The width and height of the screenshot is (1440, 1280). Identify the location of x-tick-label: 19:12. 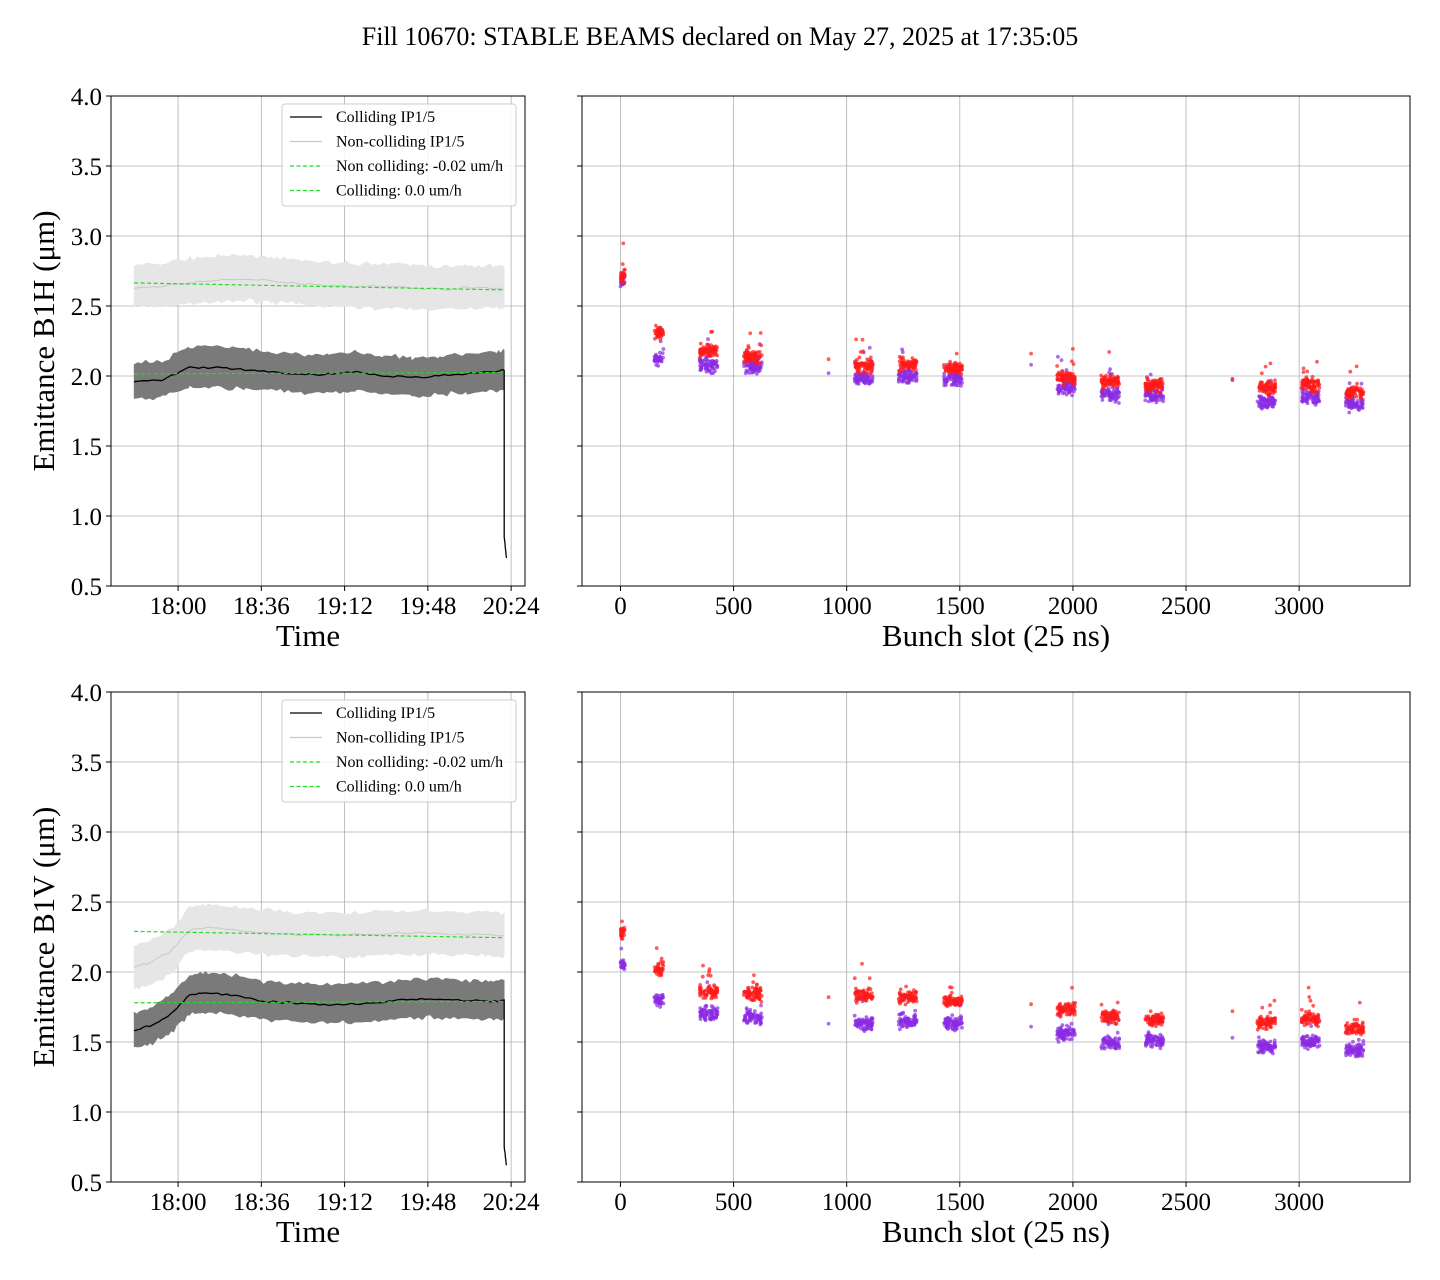
(344, 1202).